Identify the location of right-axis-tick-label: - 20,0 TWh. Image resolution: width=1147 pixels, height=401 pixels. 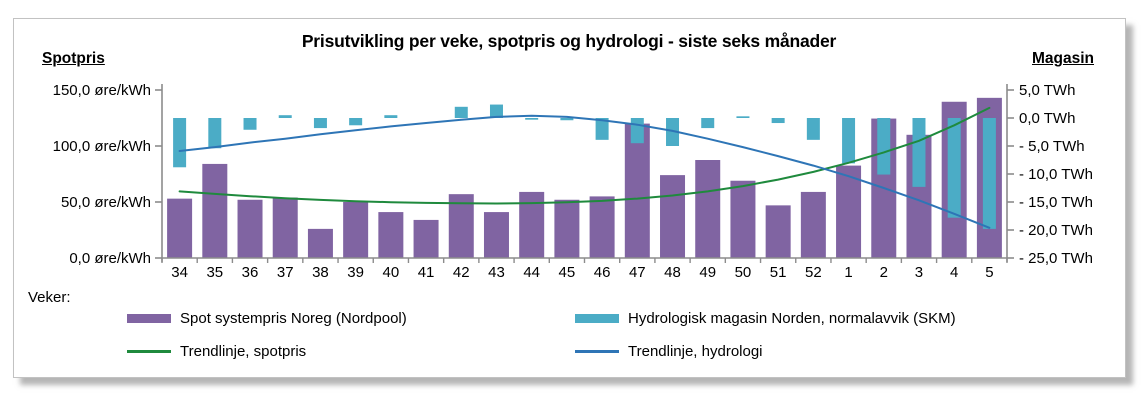
(1056, 230).